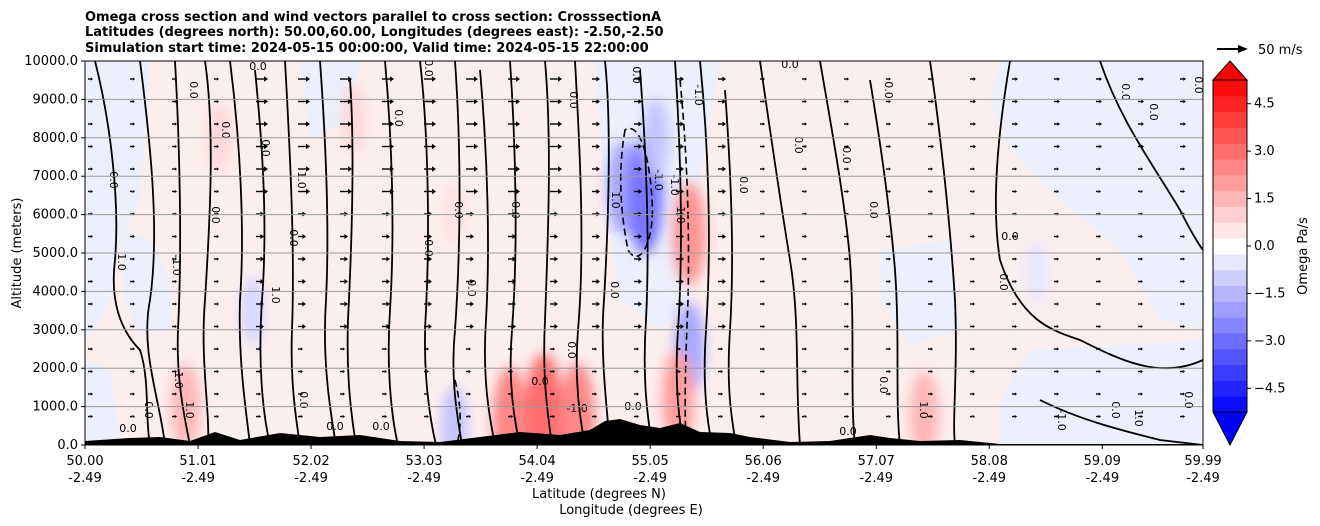 The width and height of the screenshot is (1320, 526). I want to click on x-tick-label-lat: 52.02, so click(310, 461).